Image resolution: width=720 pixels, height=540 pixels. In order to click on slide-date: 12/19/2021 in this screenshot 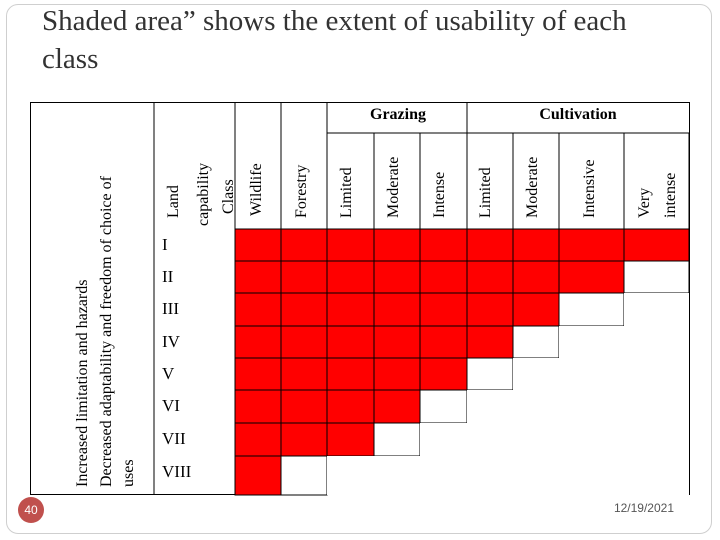, I will do `click(643, 508)`.